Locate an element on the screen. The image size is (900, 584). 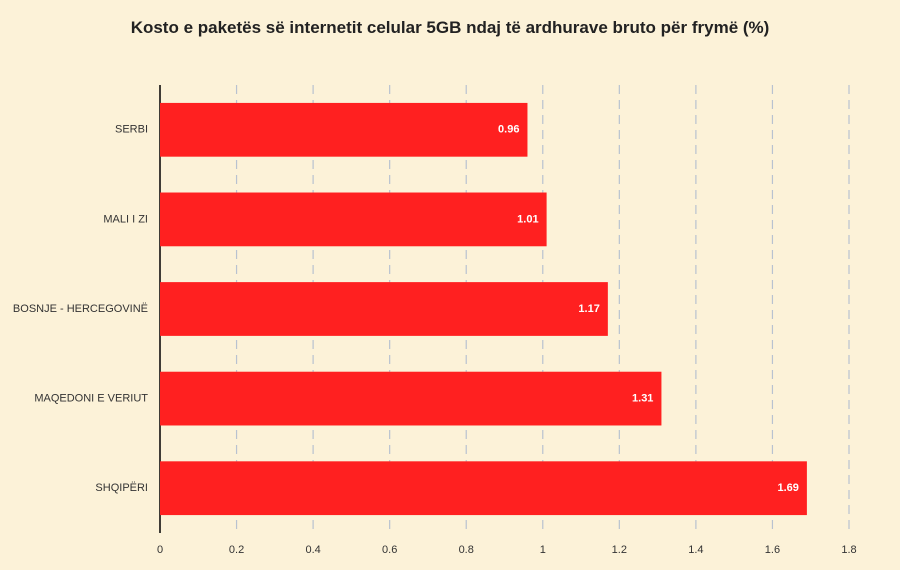
x-tick-label: 1.4 is located at coordinates (695, 550).